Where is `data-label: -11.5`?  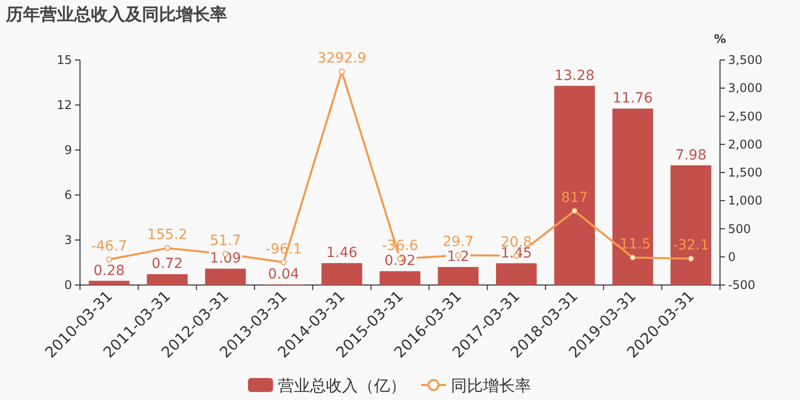 data-label: -11.5 is located at coordinates (632, 244).